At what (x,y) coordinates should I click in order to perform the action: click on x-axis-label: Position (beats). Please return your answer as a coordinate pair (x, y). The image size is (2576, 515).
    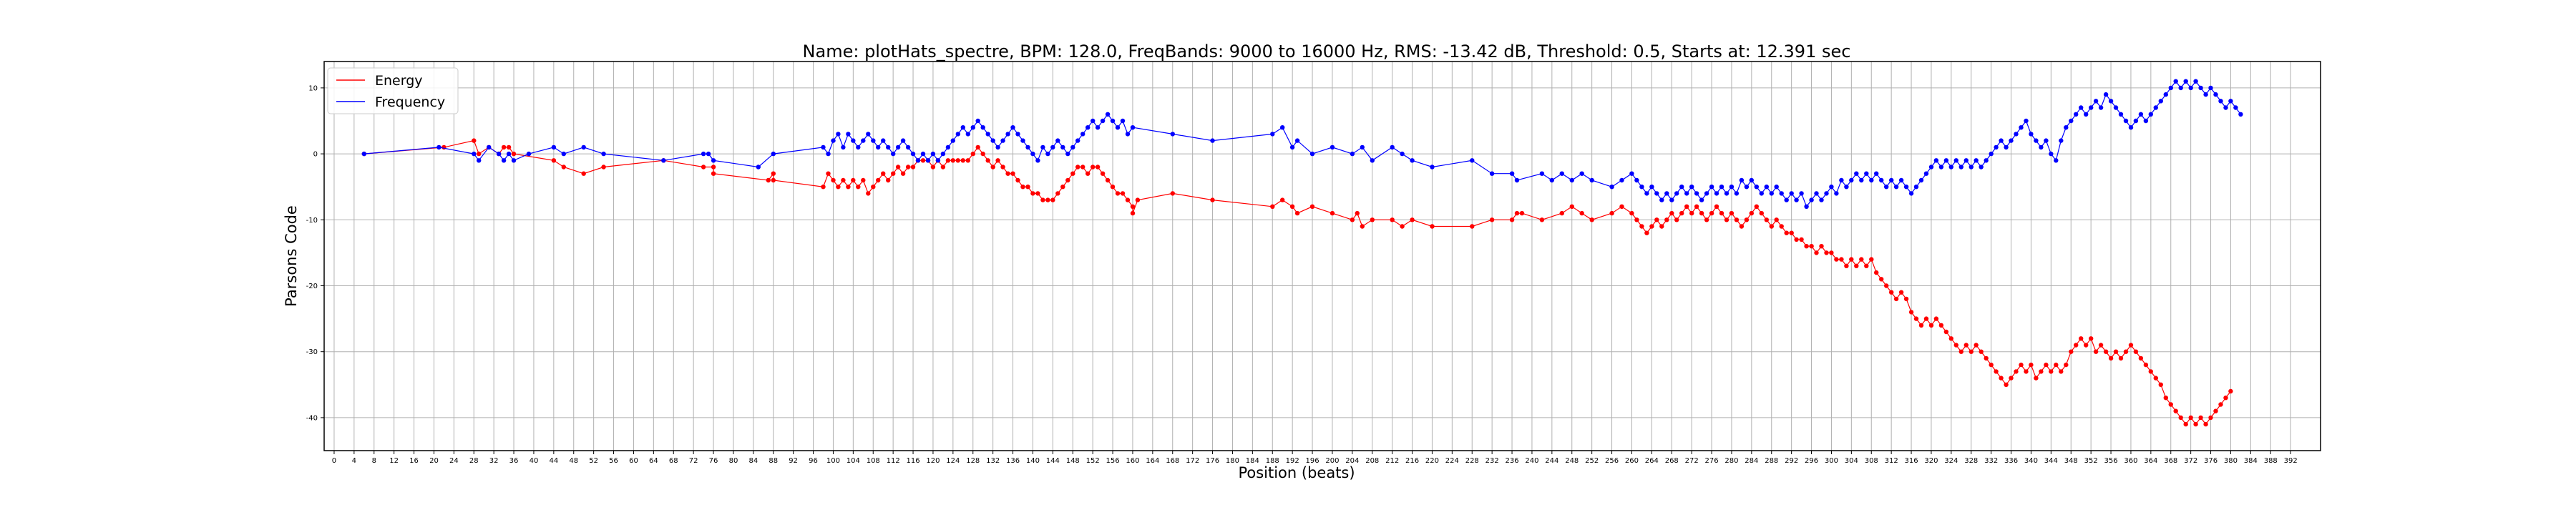
    Looking at the image, I should click on (1296, 473).